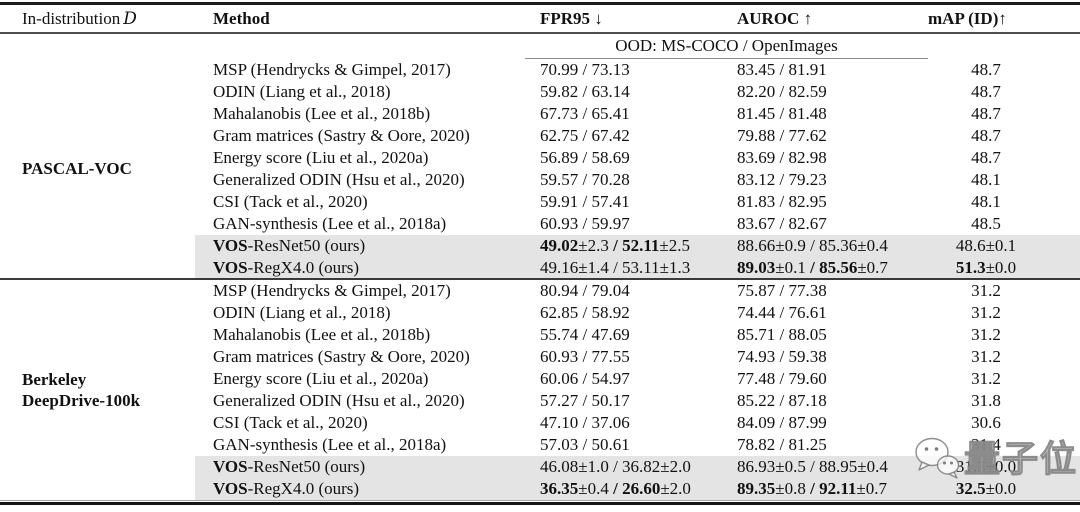  What do you see at coordinates (71, 18) in the screenshot?
I see `in-distribution-label: In-distribution` at bounding box center [71, 18].